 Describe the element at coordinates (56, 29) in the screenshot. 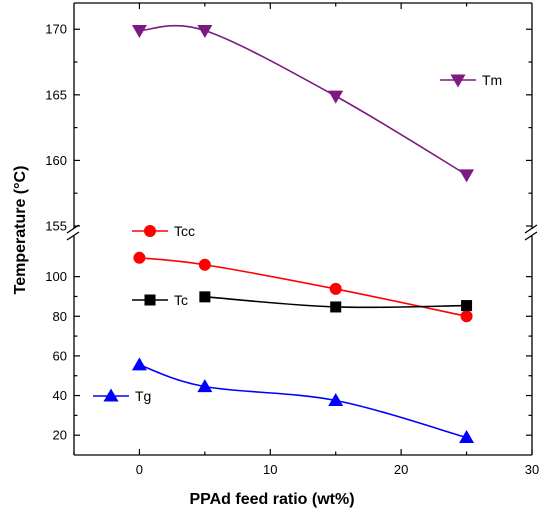

I see `y-tick-label: 170` at that location.